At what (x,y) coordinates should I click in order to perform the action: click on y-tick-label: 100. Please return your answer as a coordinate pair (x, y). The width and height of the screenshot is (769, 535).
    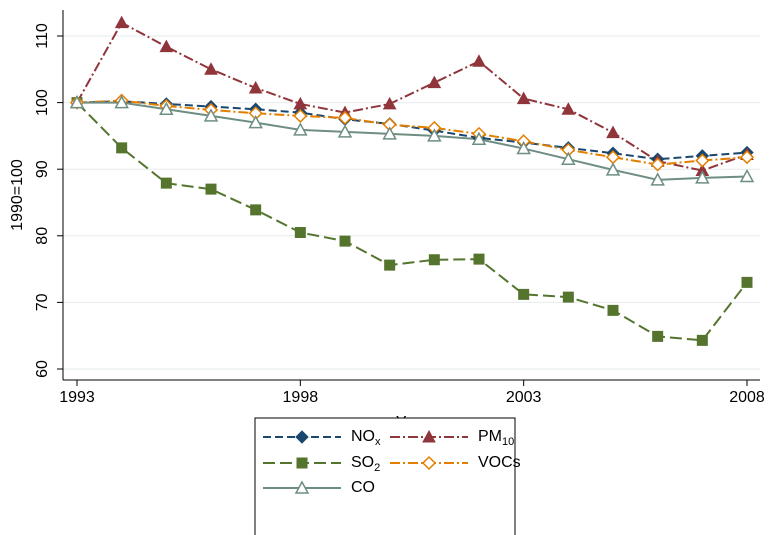
    Looking at the image, I should click on (42, 102).